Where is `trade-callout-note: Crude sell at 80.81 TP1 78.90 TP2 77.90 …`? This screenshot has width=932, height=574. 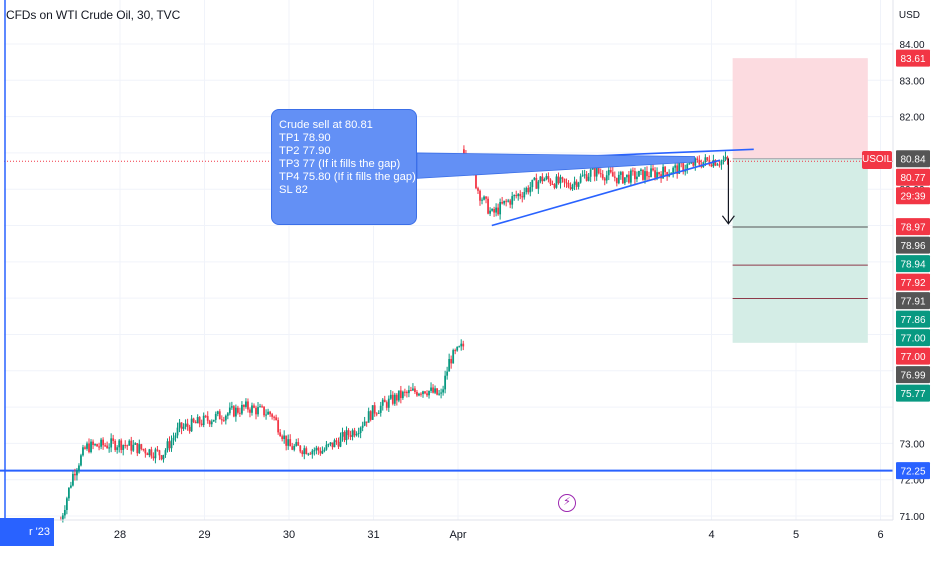 trade-callout-note: Crude sell at 80.81 TP1 78.90 TP2 77.90 … is located at coordinates (344, 167).